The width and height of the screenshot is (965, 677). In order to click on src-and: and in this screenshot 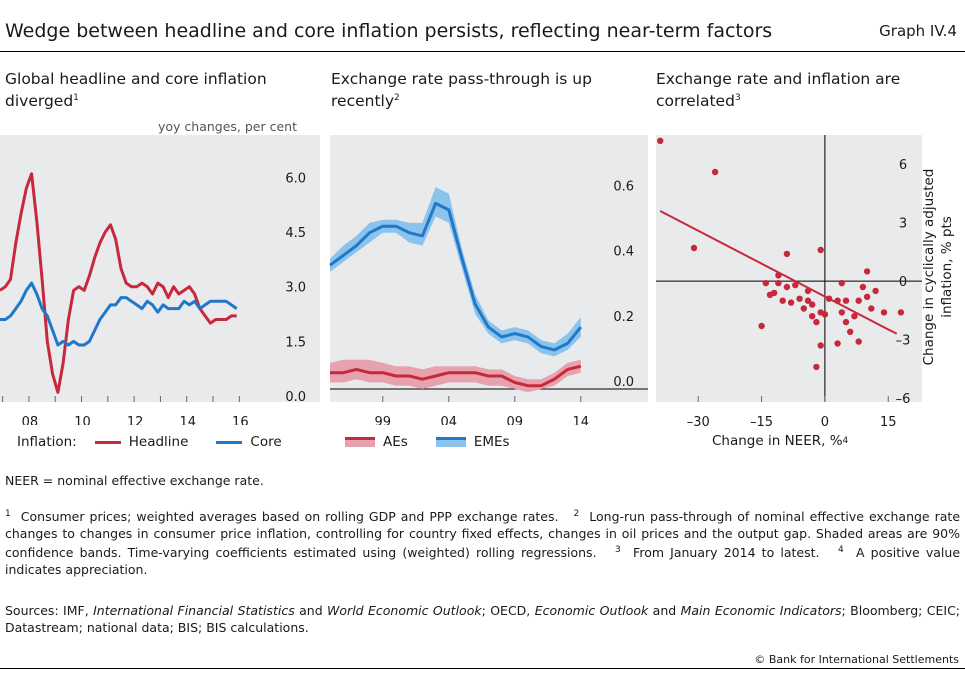, I will do `click(311, 610)`.